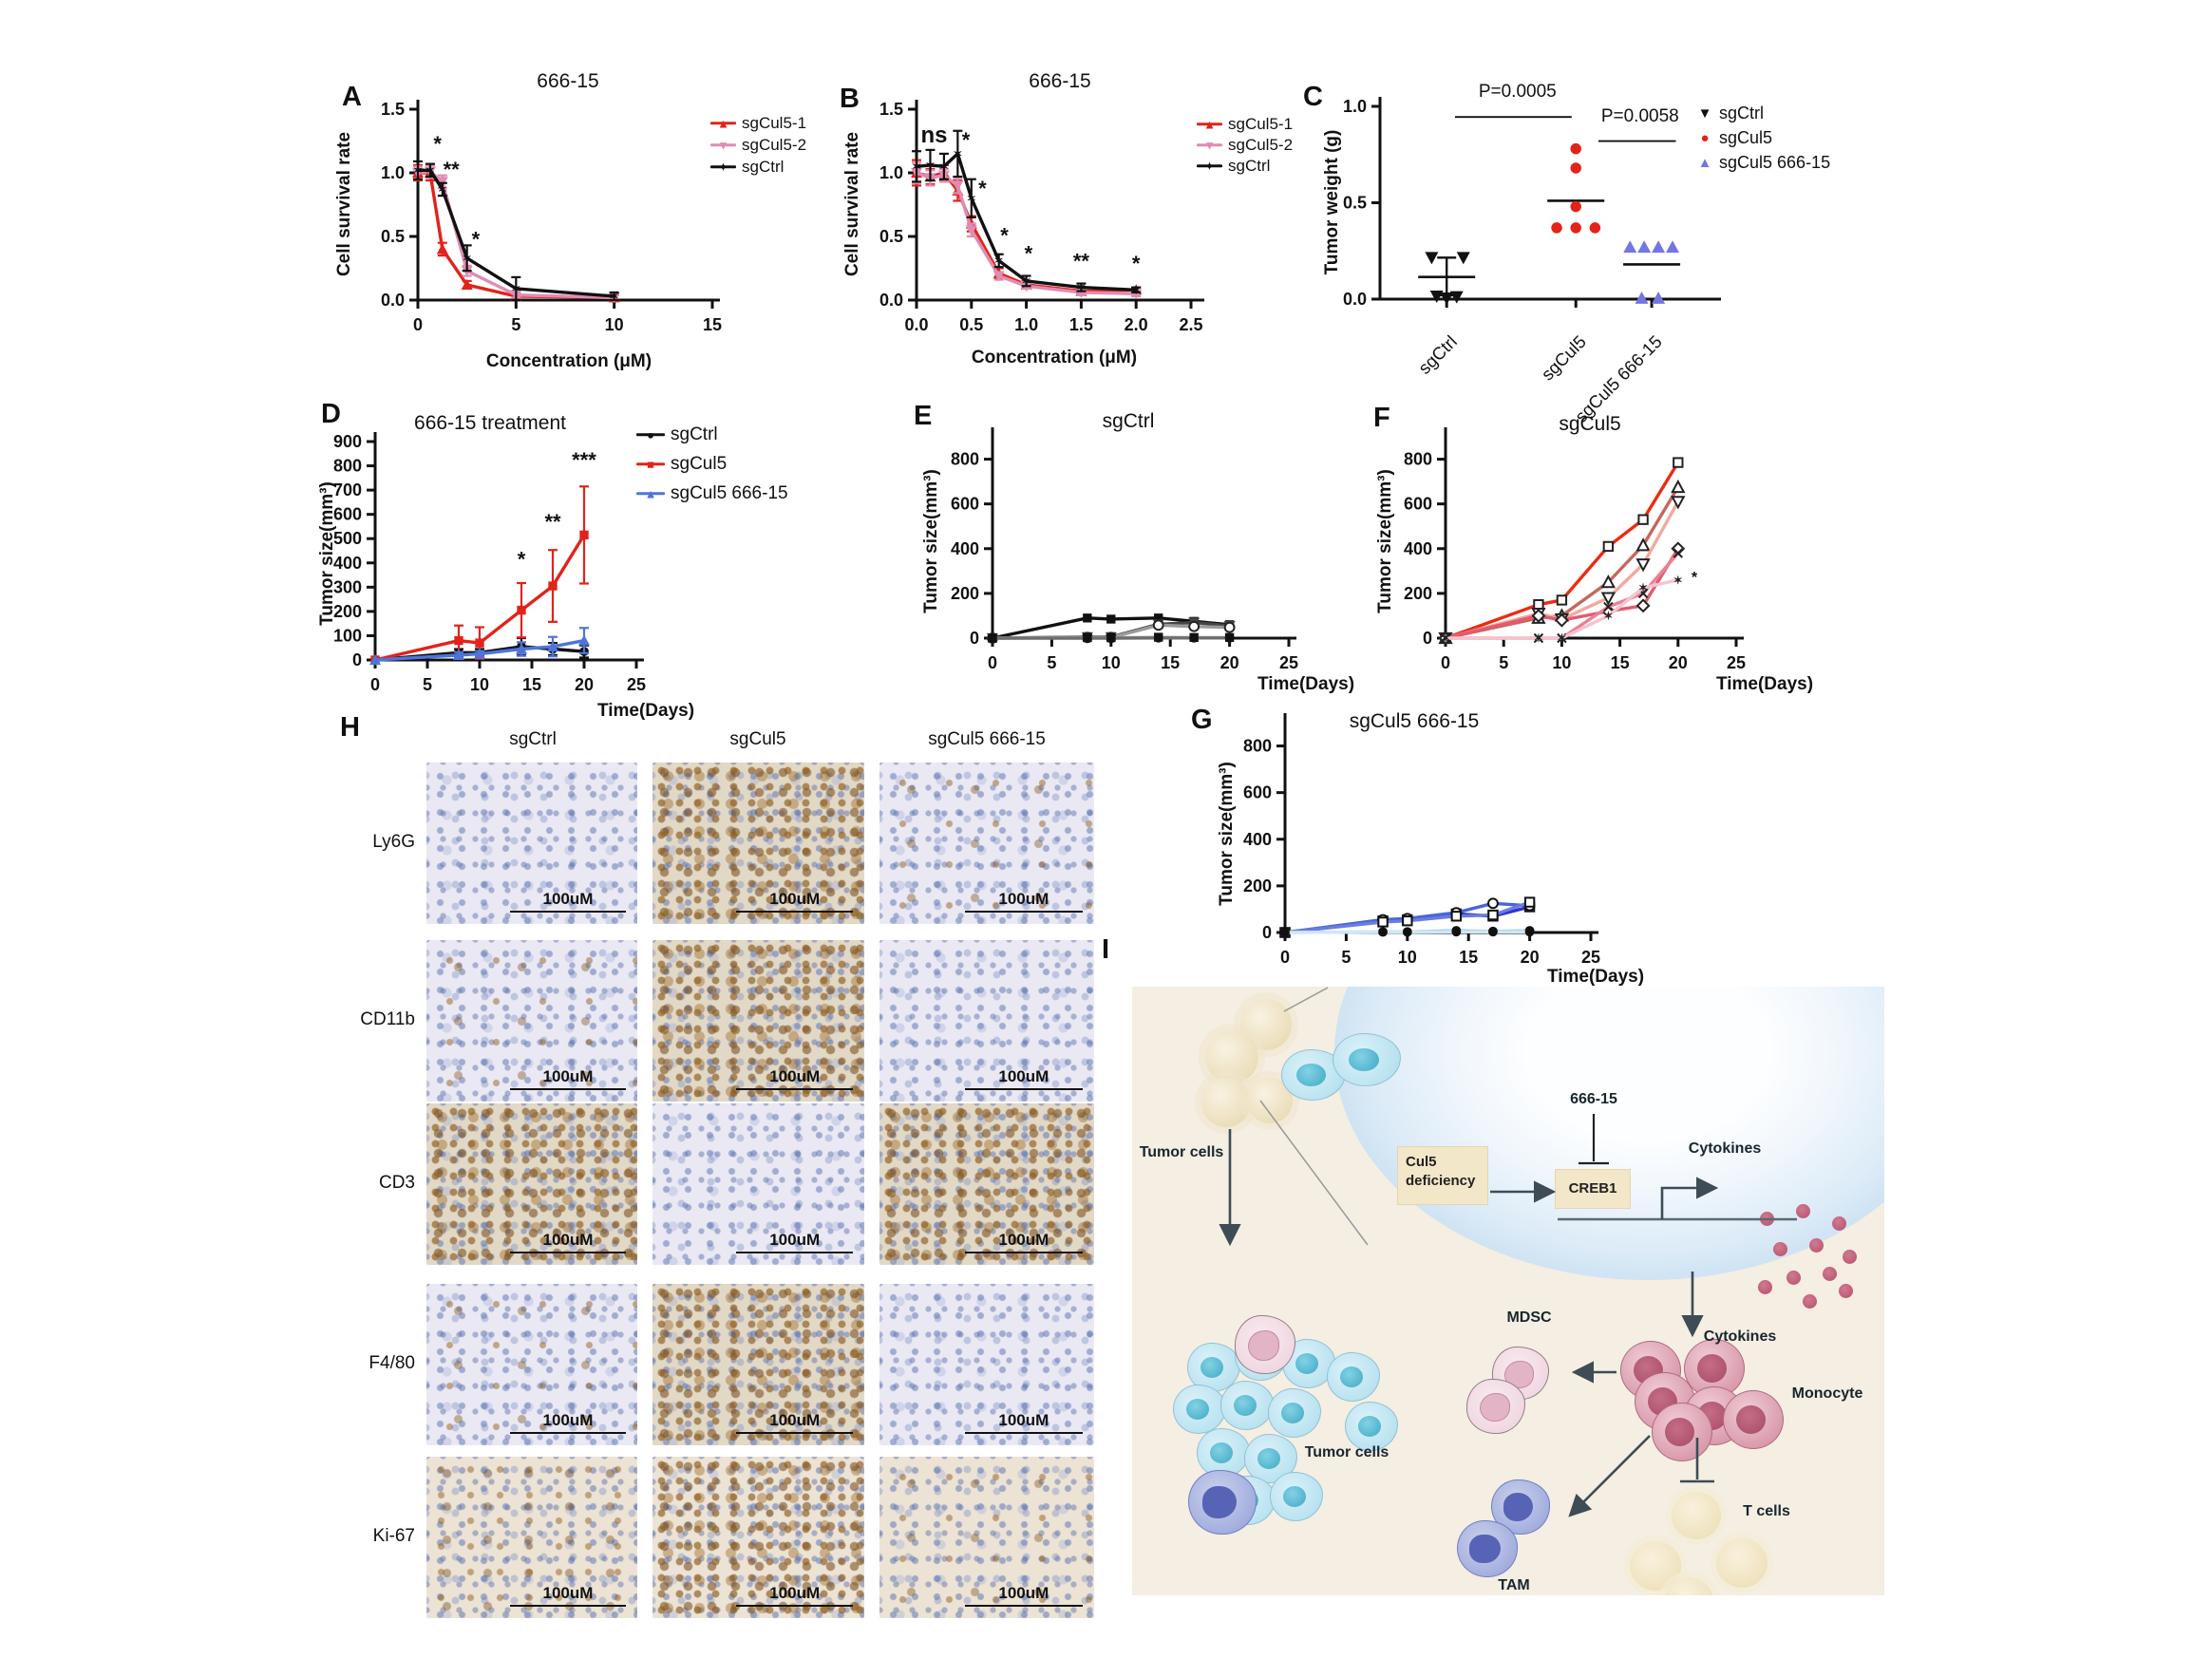 The height and width of the screenshot is (1658, 2212). Describe the element at coordinates (1793, 1277) in the screenshot. I see `cytokine-dot` at that location.